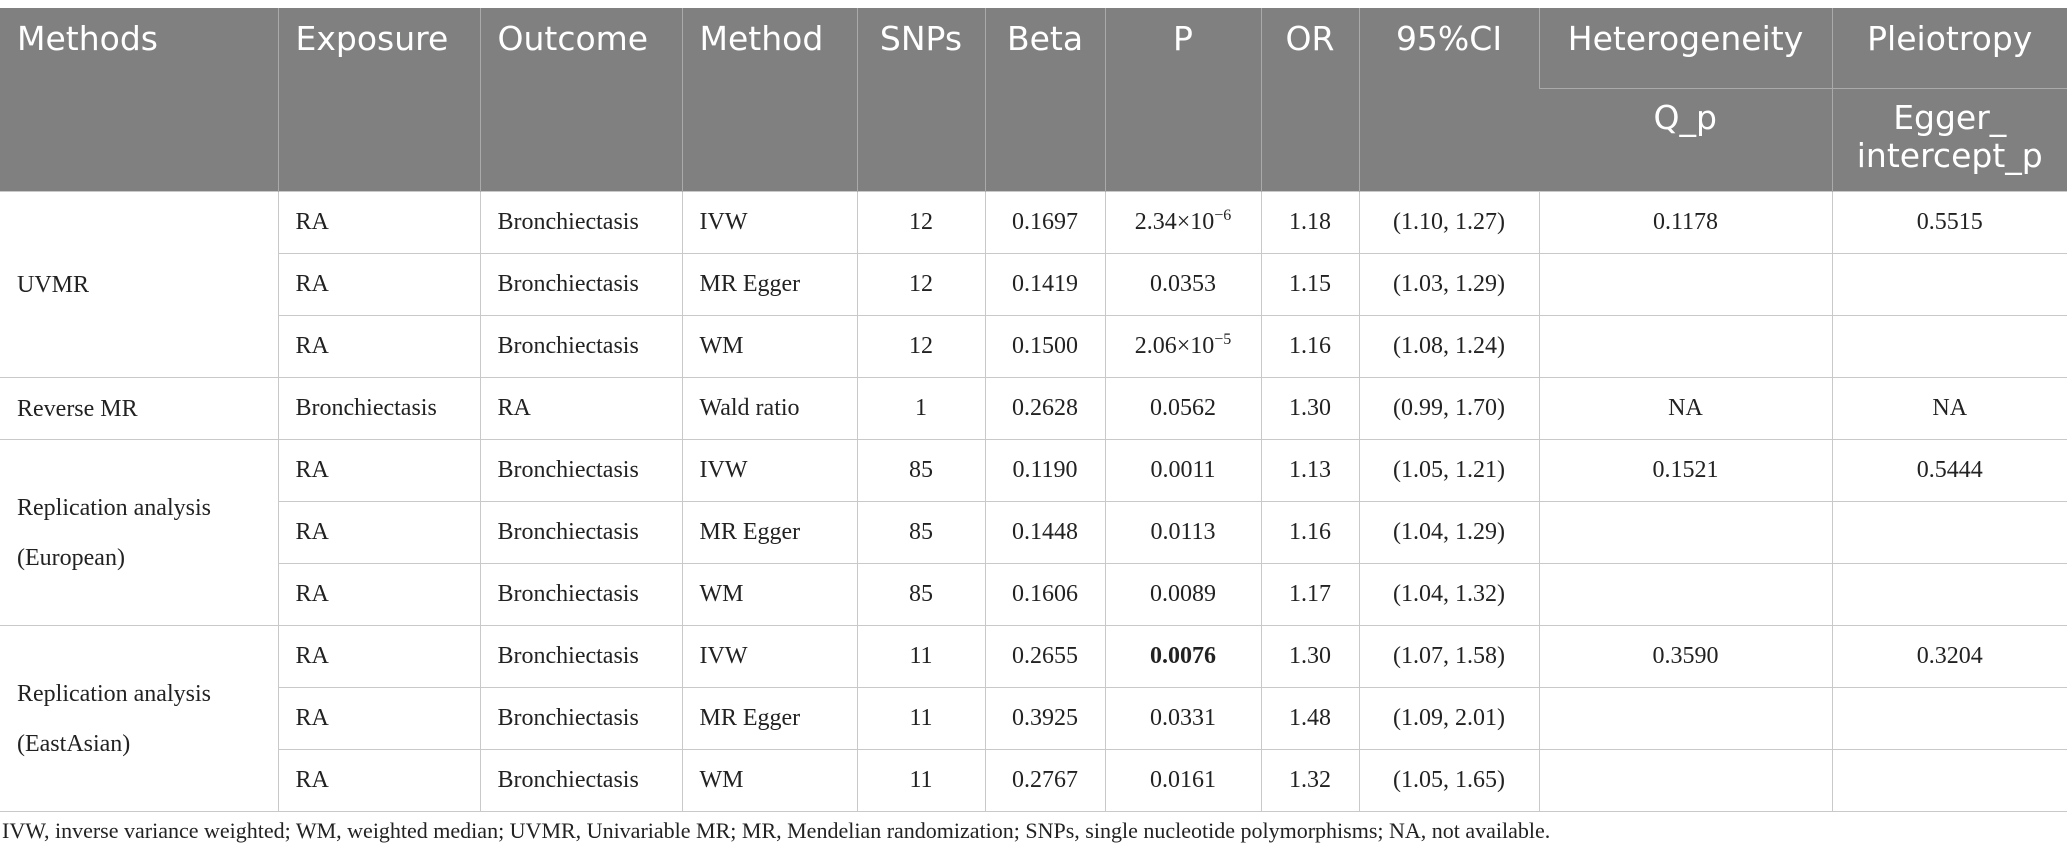 This screenshot has width=2067, height=858. What do you see at coordinates (921, 408) in the screenshot?
I see `cell-snps: 1` at bounding box center [921, 408].